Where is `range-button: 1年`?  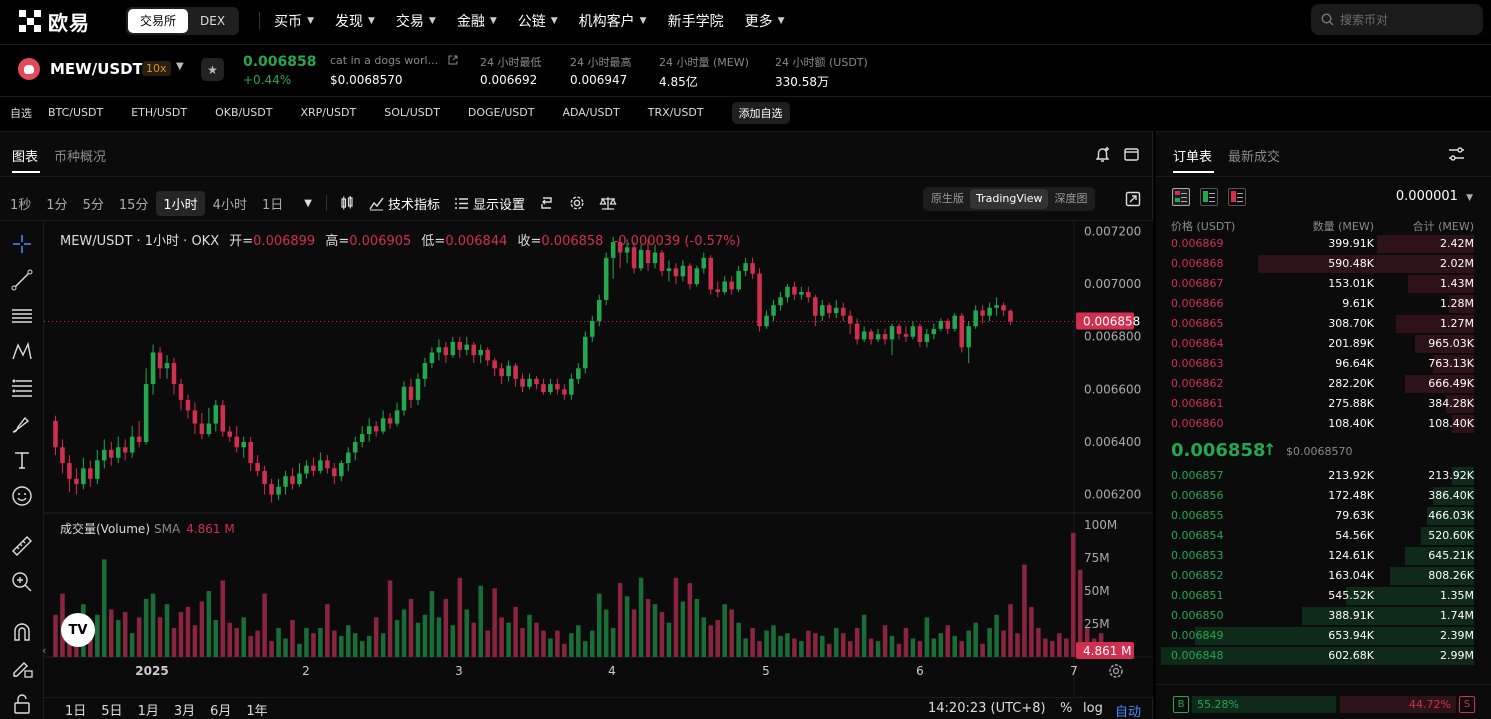 range-button: 1年 is located at coordinates (257, 711).